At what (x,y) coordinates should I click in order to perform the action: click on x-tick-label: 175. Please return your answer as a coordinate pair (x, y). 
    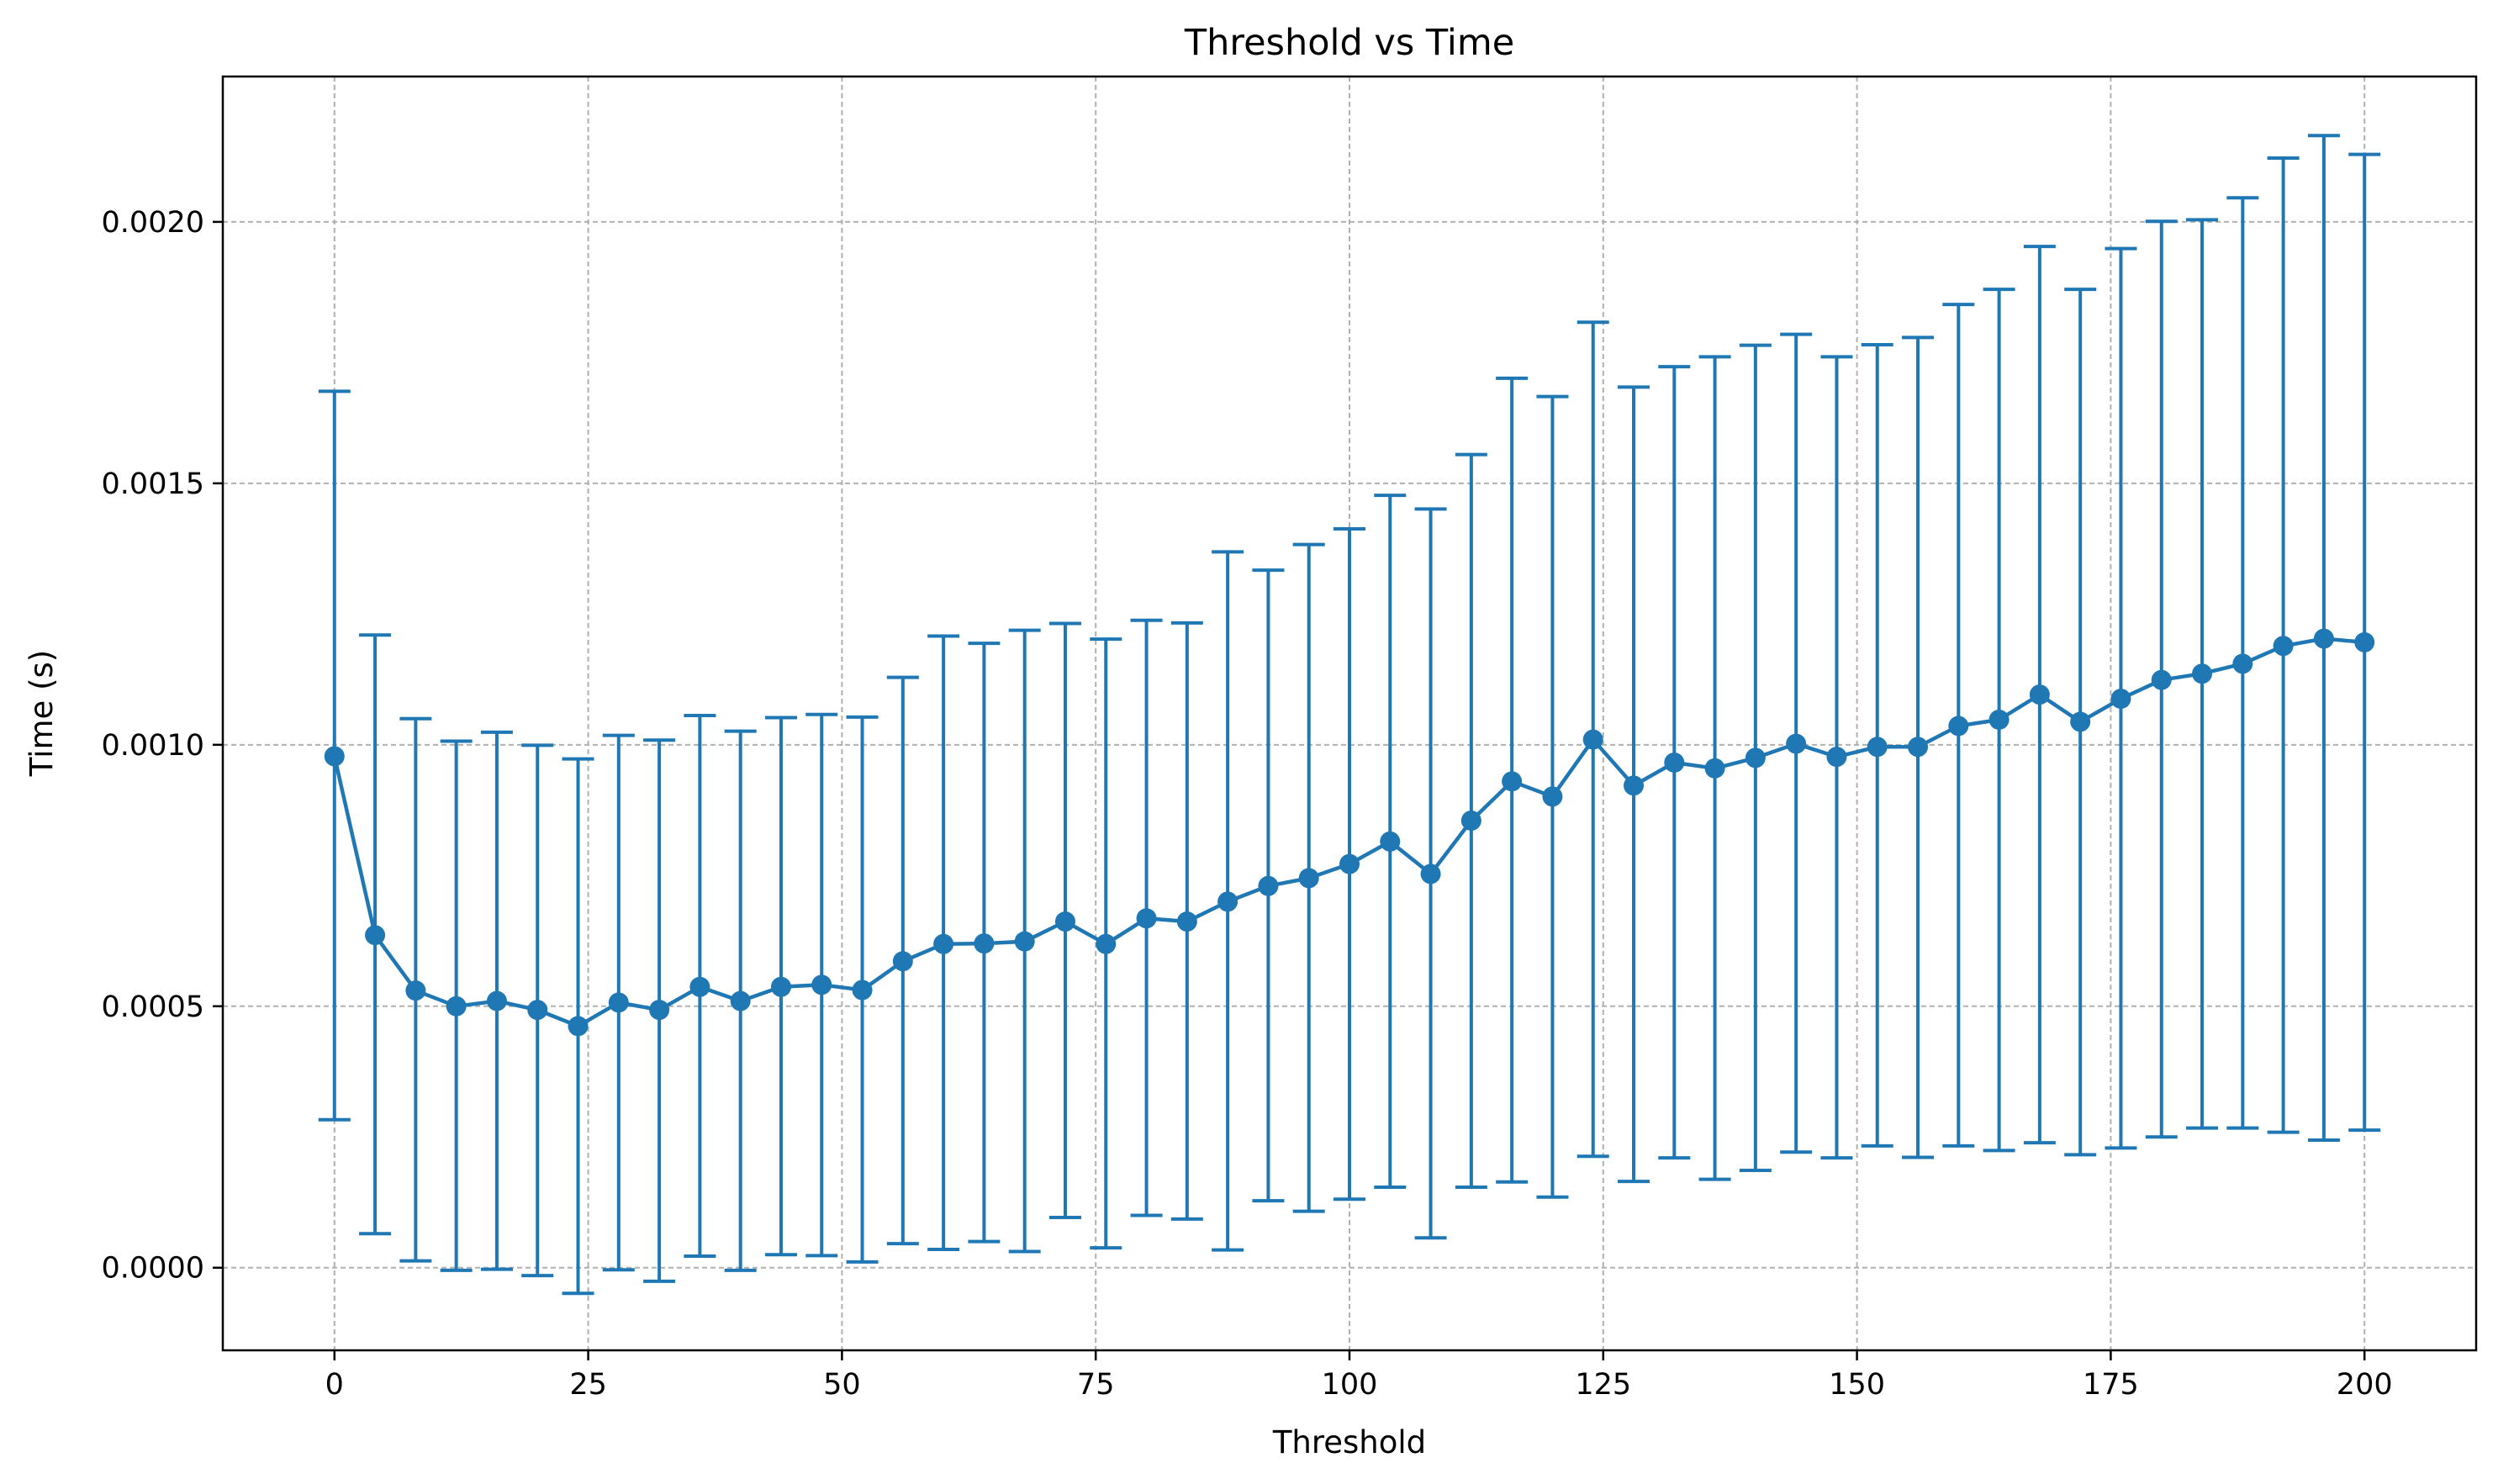
    Looking at the image, I should click on (2111, 1385).